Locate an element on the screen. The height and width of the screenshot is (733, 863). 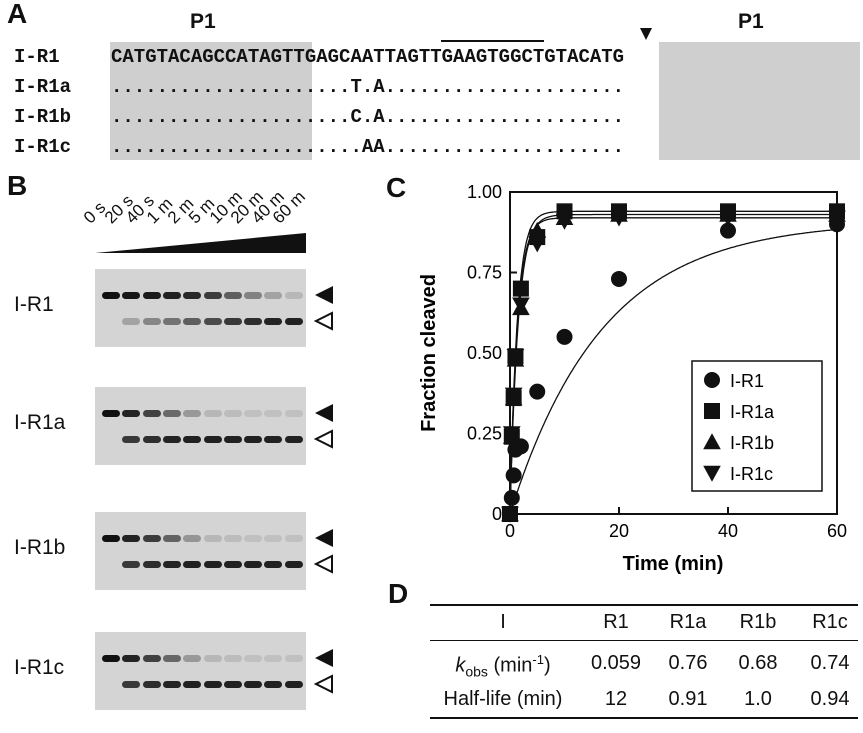
y-tick-label: 0 is located at coordinates (497, 514).